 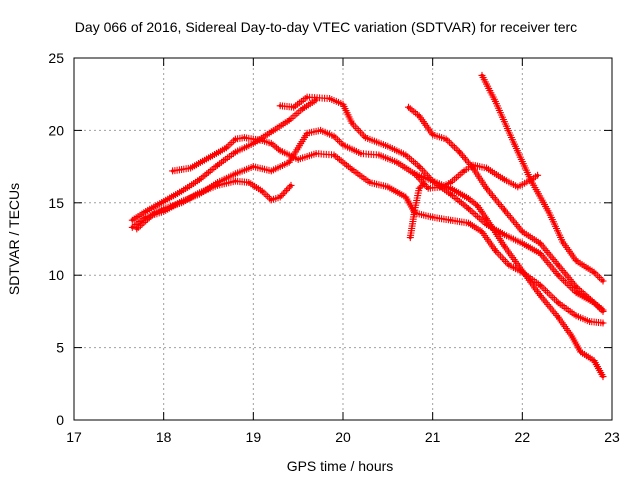 I want to click on y-tick-label: 0, so click(x=60, y=420).